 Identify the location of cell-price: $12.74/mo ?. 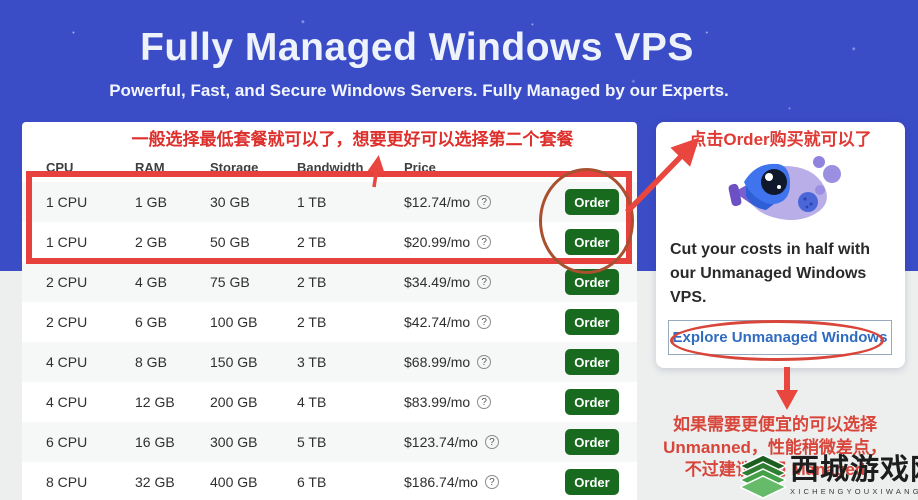
(484, 202).